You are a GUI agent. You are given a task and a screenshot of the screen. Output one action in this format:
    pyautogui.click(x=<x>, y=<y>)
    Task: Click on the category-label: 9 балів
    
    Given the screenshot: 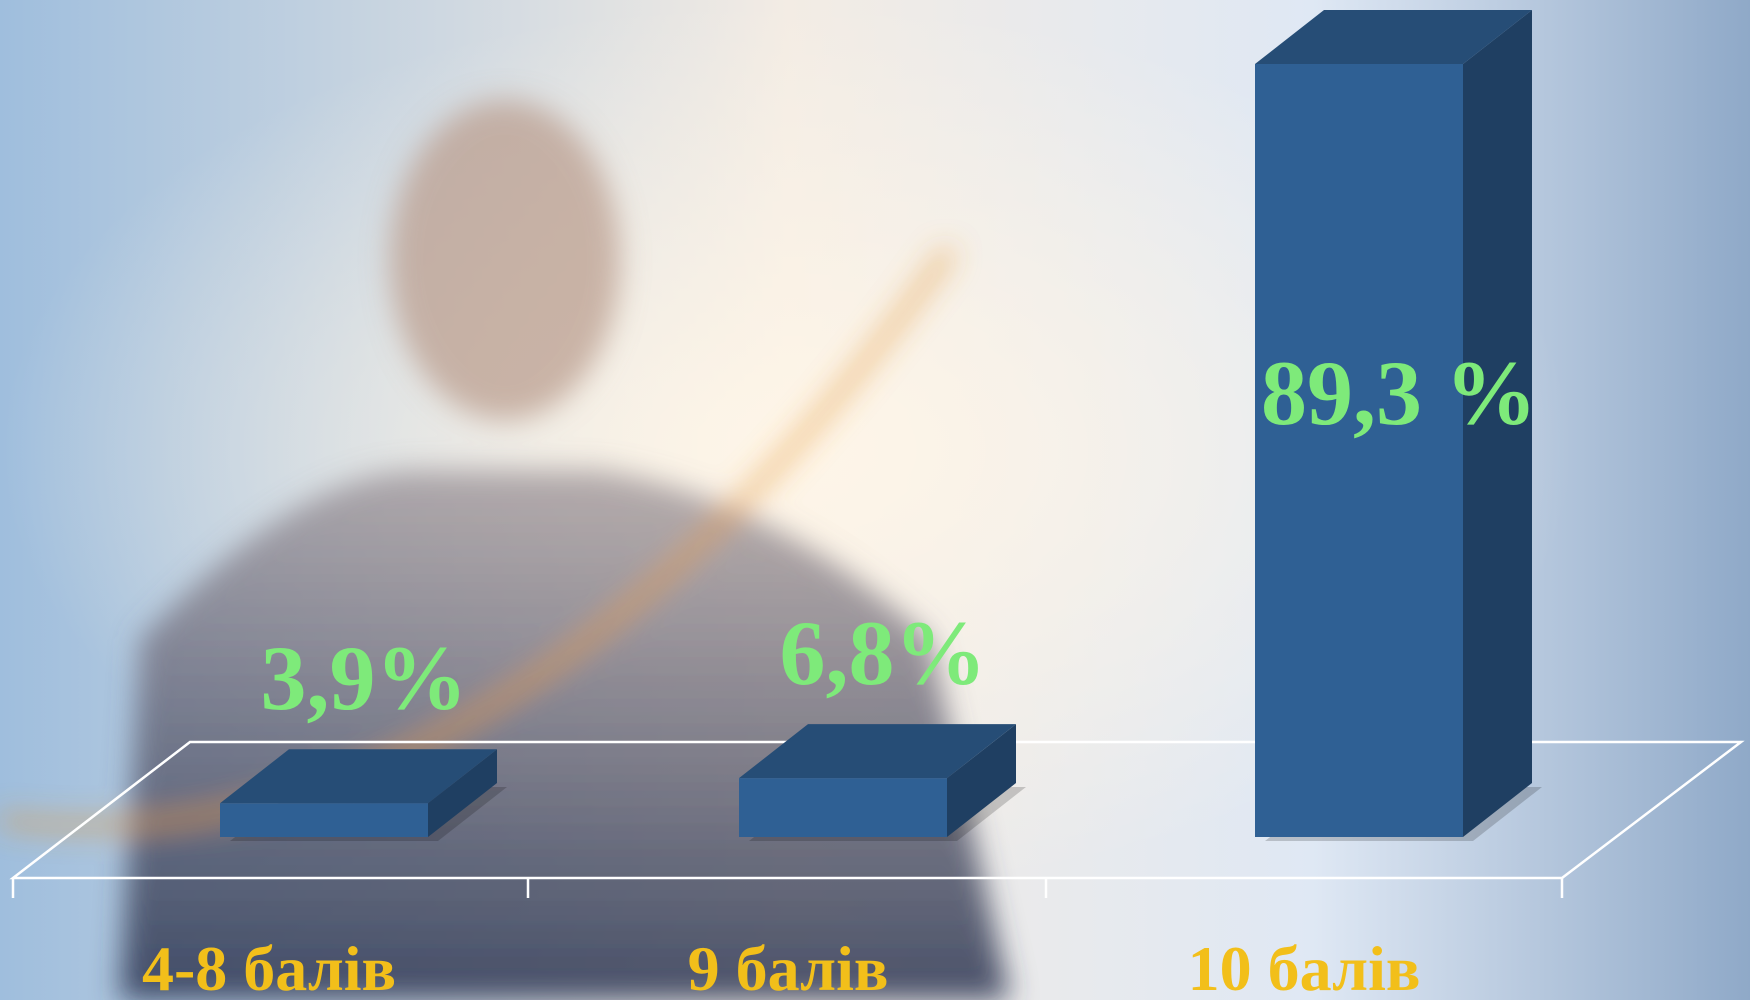 What is the action you would take?
    pyautogui.click(x=788, y=966)
    